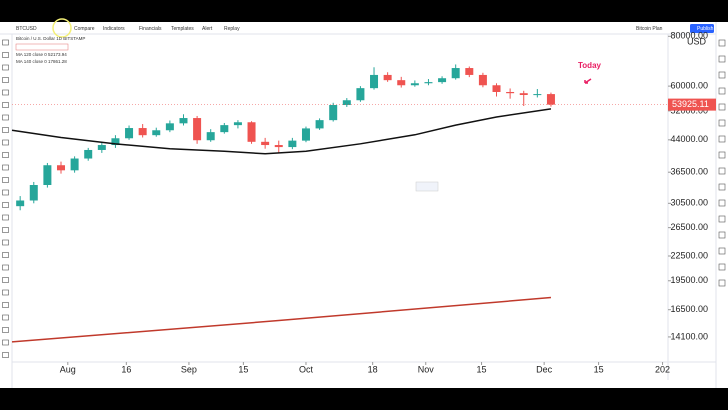 This screenshot has height=410, width=728. I want to click on annotation: Today, so click(590, 65).